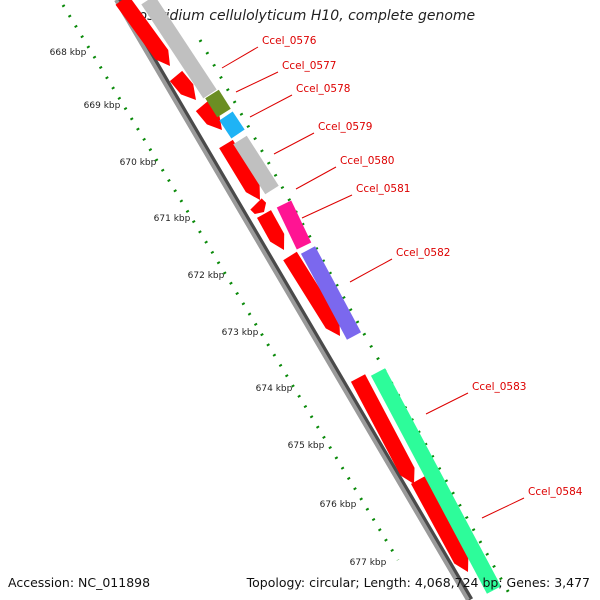 The image size is (600, 600). What do you see at coordinates (289, 41) in the screenshot?
I see `gene-label: Ccel_0576` at bounding box center [289, 41].